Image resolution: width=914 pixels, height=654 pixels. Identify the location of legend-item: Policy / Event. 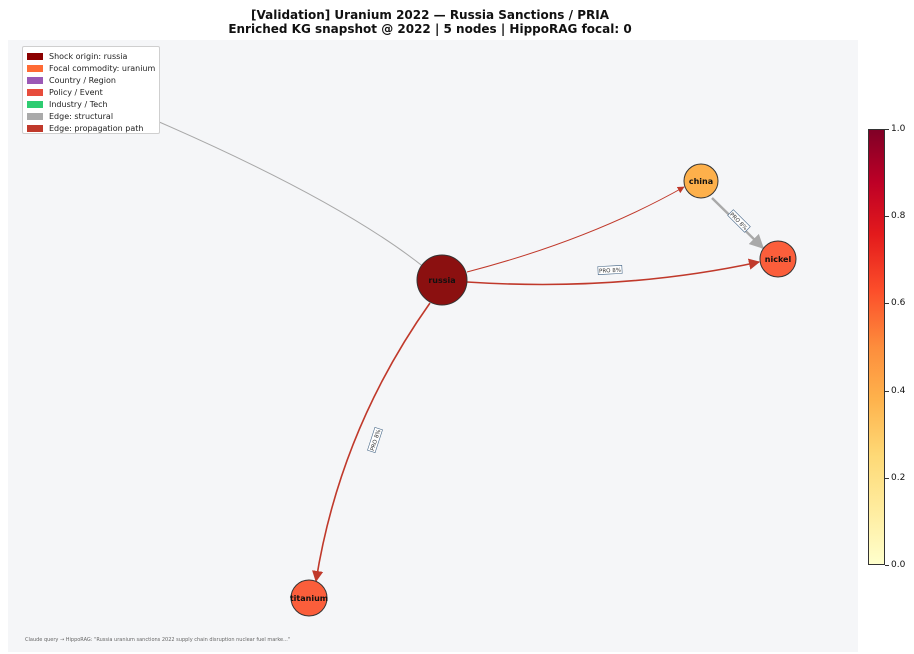
(91, 92).